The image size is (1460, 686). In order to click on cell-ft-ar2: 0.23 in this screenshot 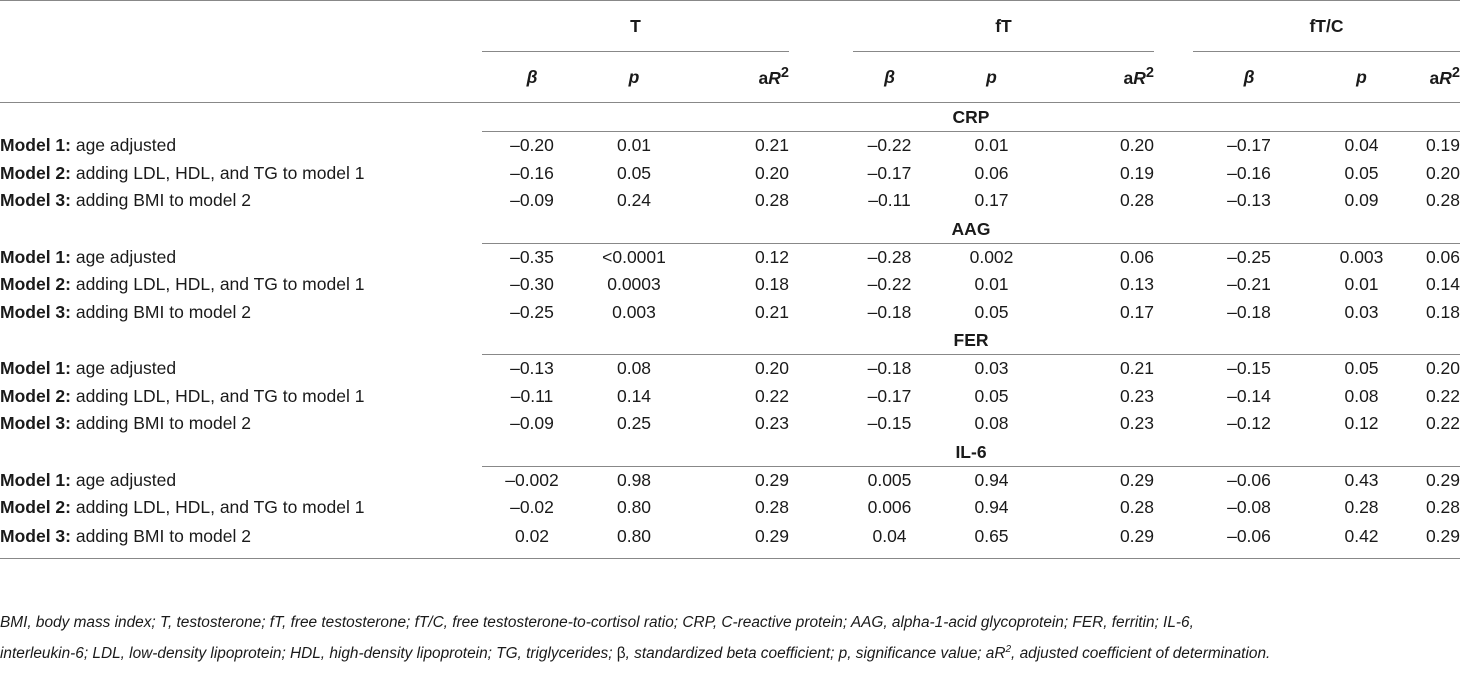, I will do `click(1136, 423)`.